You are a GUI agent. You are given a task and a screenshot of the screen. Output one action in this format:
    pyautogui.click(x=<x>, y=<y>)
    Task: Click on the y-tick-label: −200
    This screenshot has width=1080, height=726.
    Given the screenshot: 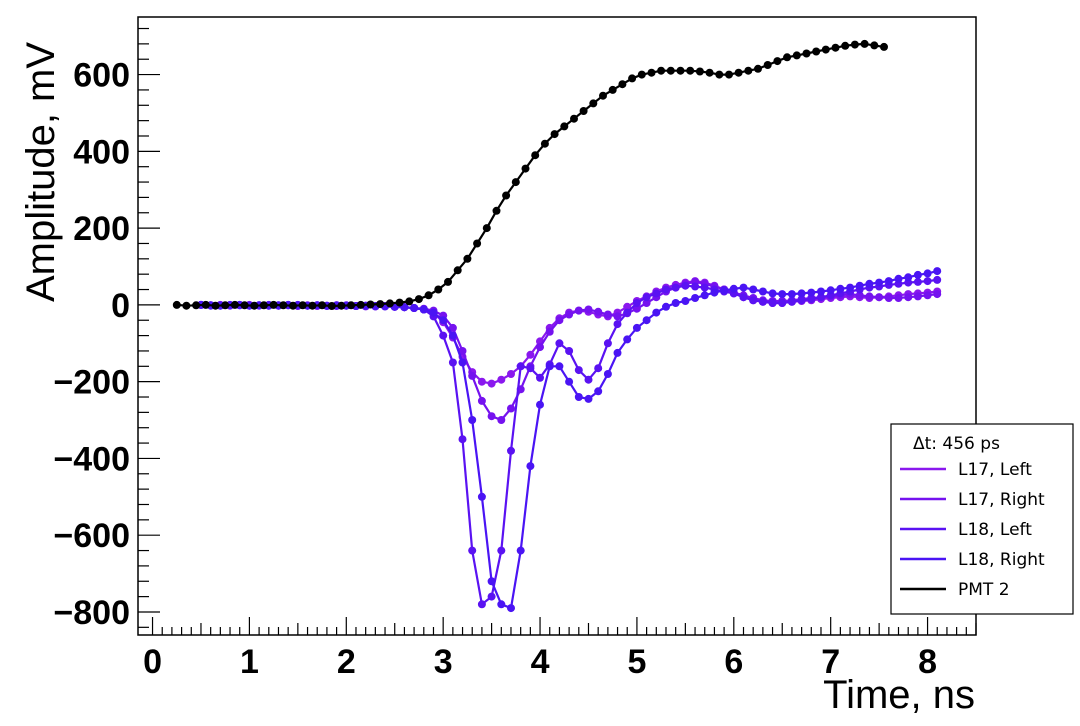 What is the action you would take?
    pyautogui.click(x=91, y=383)
    